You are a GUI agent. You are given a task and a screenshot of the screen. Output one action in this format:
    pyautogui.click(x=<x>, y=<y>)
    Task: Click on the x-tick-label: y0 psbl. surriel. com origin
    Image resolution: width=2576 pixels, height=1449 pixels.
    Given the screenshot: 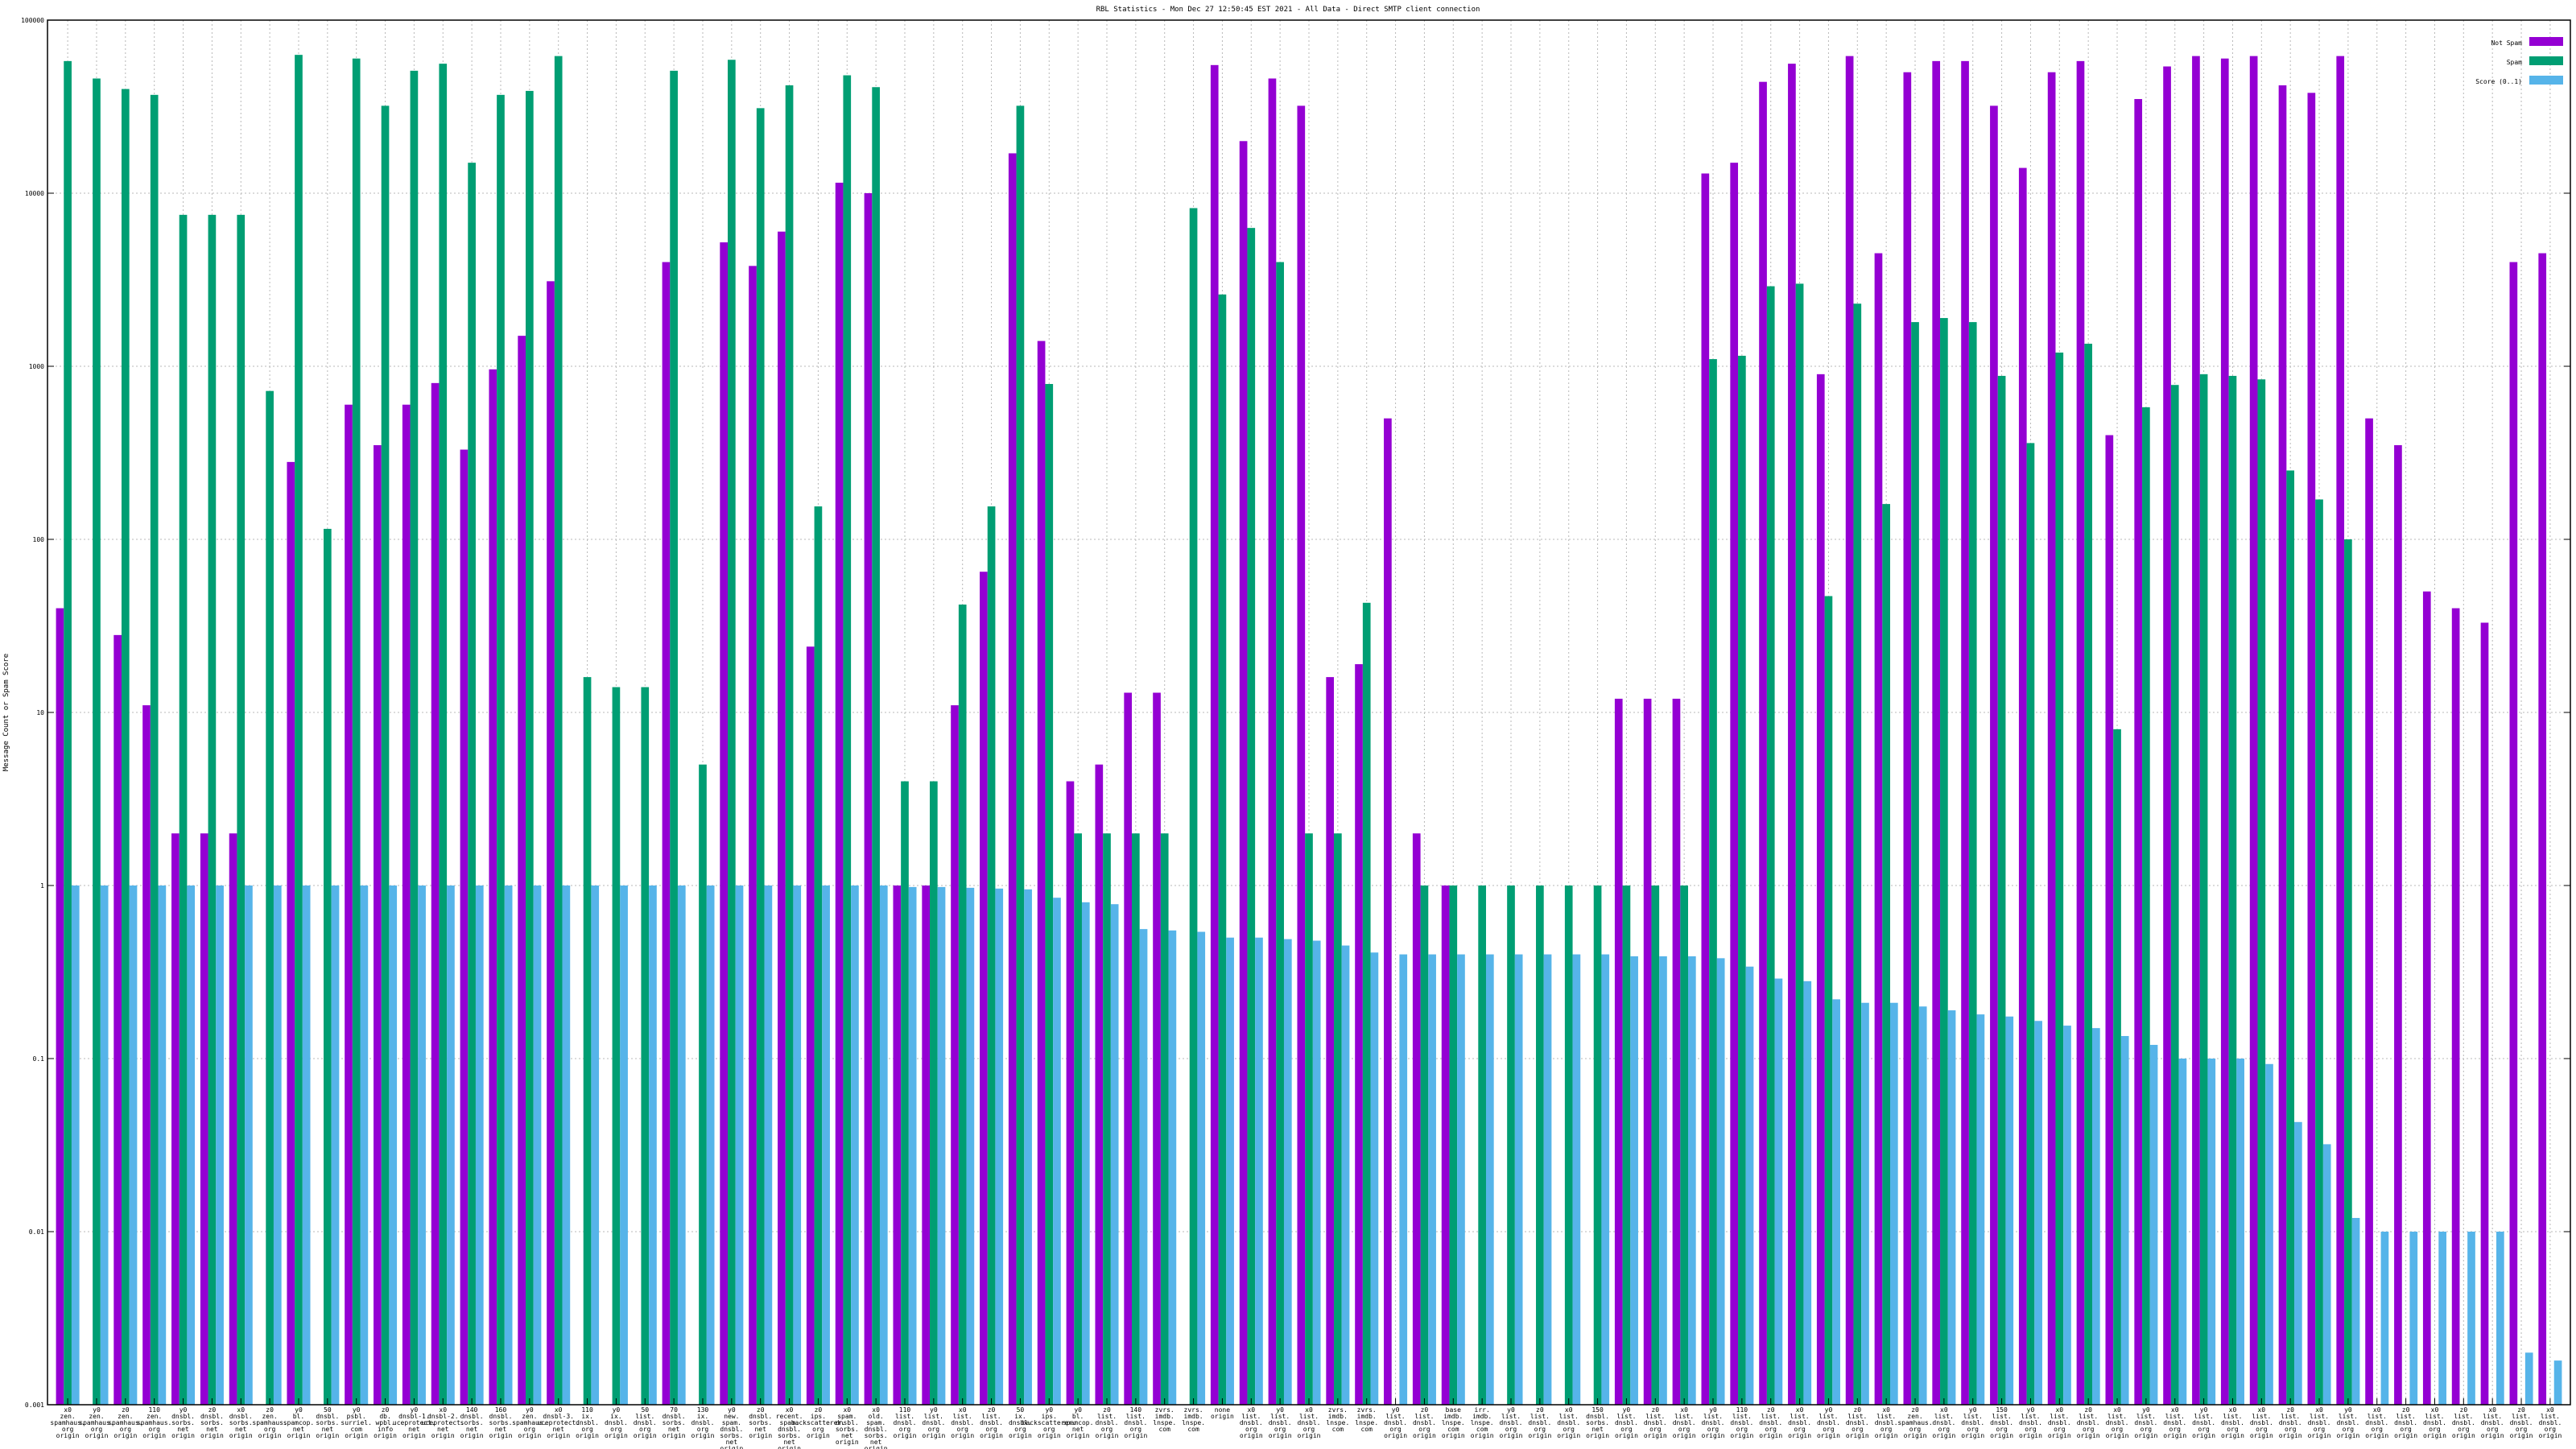 What is the action you would take?
    pyautogui.click(x=356, y=1422)
    